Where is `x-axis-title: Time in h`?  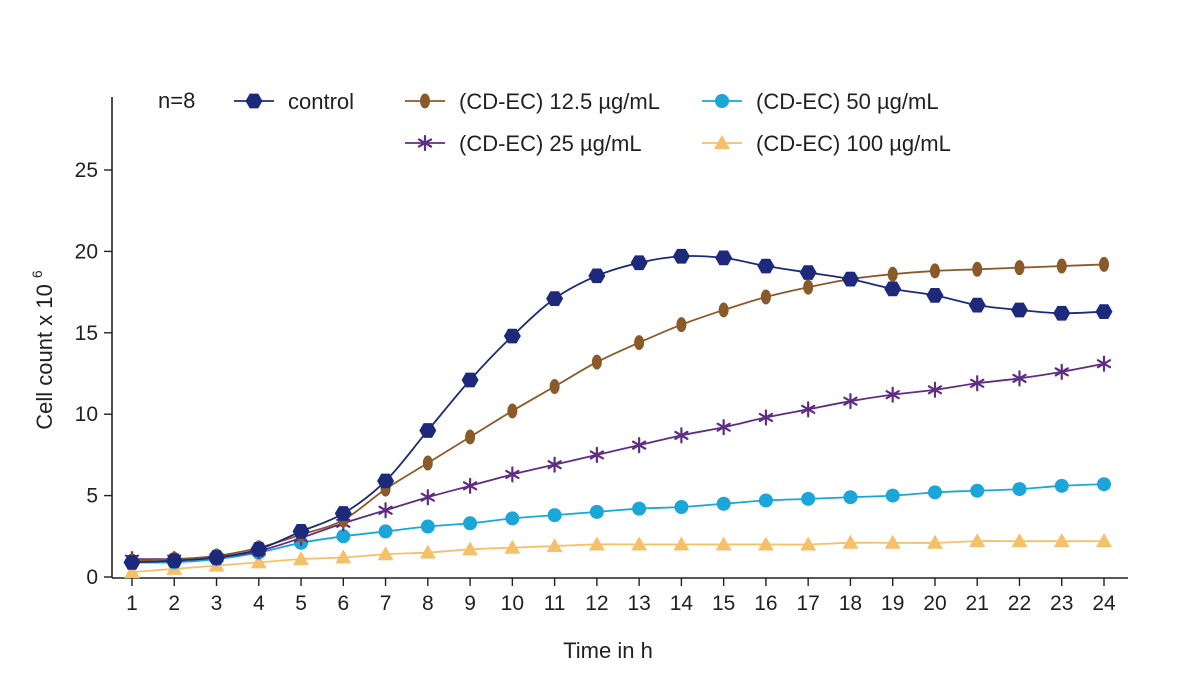
x-axis-title: Time in h is located at coordinates (608, 650).